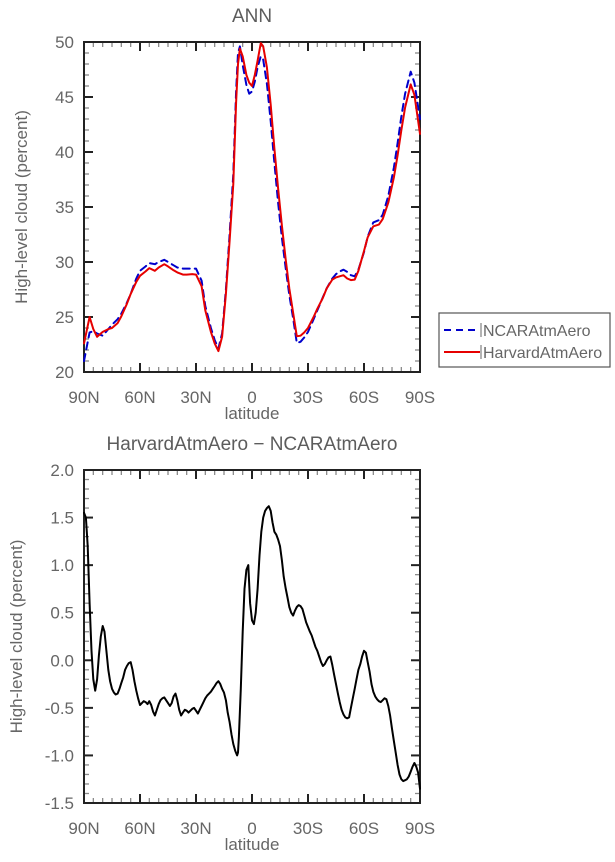 The width and height of the screenshot is (615, 862). What do you see at coordinates (252, 16) in the screenshot?
I see `chart-title: ANN` at bounding box center [252, 16].